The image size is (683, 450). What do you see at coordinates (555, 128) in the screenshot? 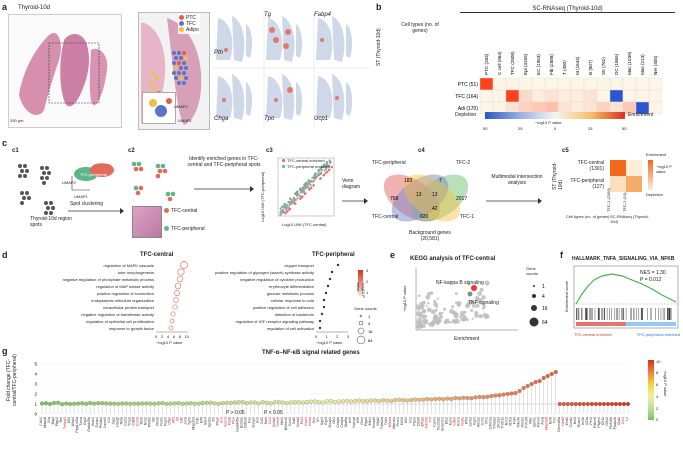
I see `panel-b-tick-2: 0` at bounding box center [555, 128].